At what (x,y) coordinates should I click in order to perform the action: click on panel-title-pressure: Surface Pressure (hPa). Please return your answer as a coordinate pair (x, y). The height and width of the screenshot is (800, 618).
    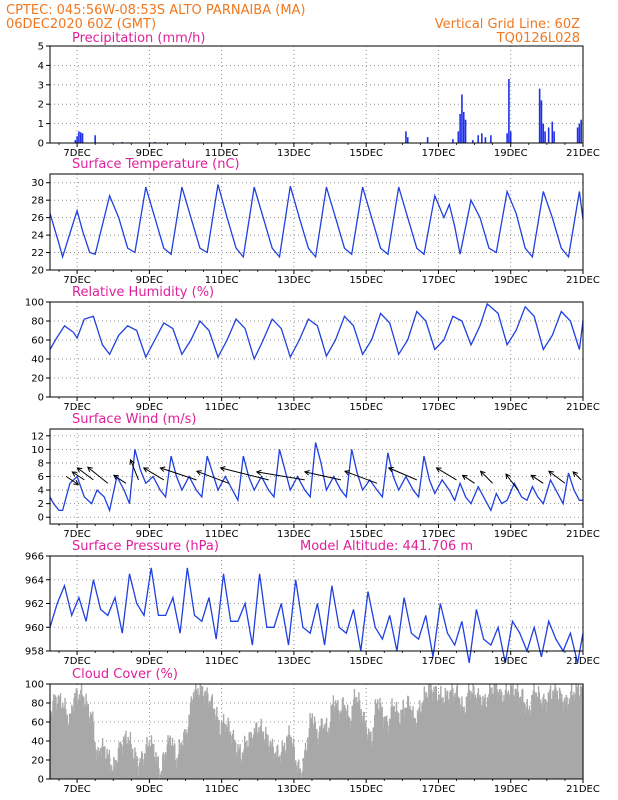
    Looking at the image, I should click on (145, 546).